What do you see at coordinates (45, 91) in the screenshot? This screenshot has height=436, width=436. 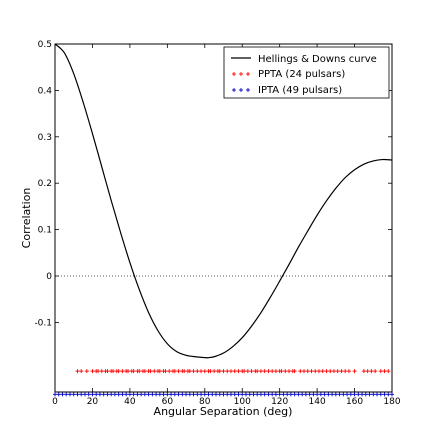 I see `y-tick-label: 0.4` at bounding box center [45, 91].